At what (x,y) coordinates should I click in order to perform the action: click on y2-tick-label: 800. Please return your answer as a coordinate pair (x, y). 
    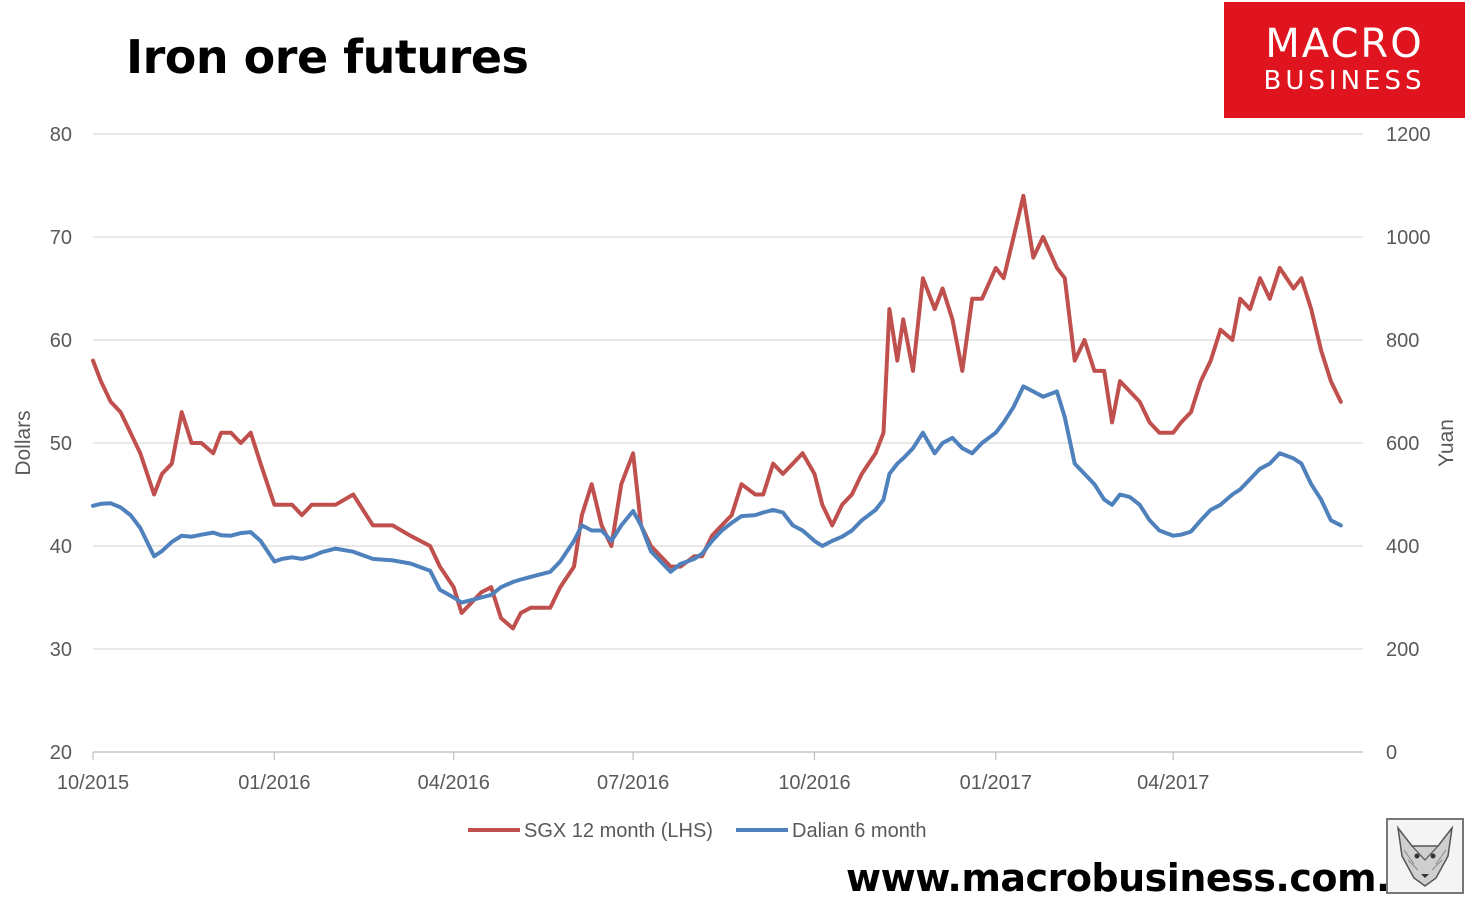
    Looking at the image, I should click on (1402, 341).